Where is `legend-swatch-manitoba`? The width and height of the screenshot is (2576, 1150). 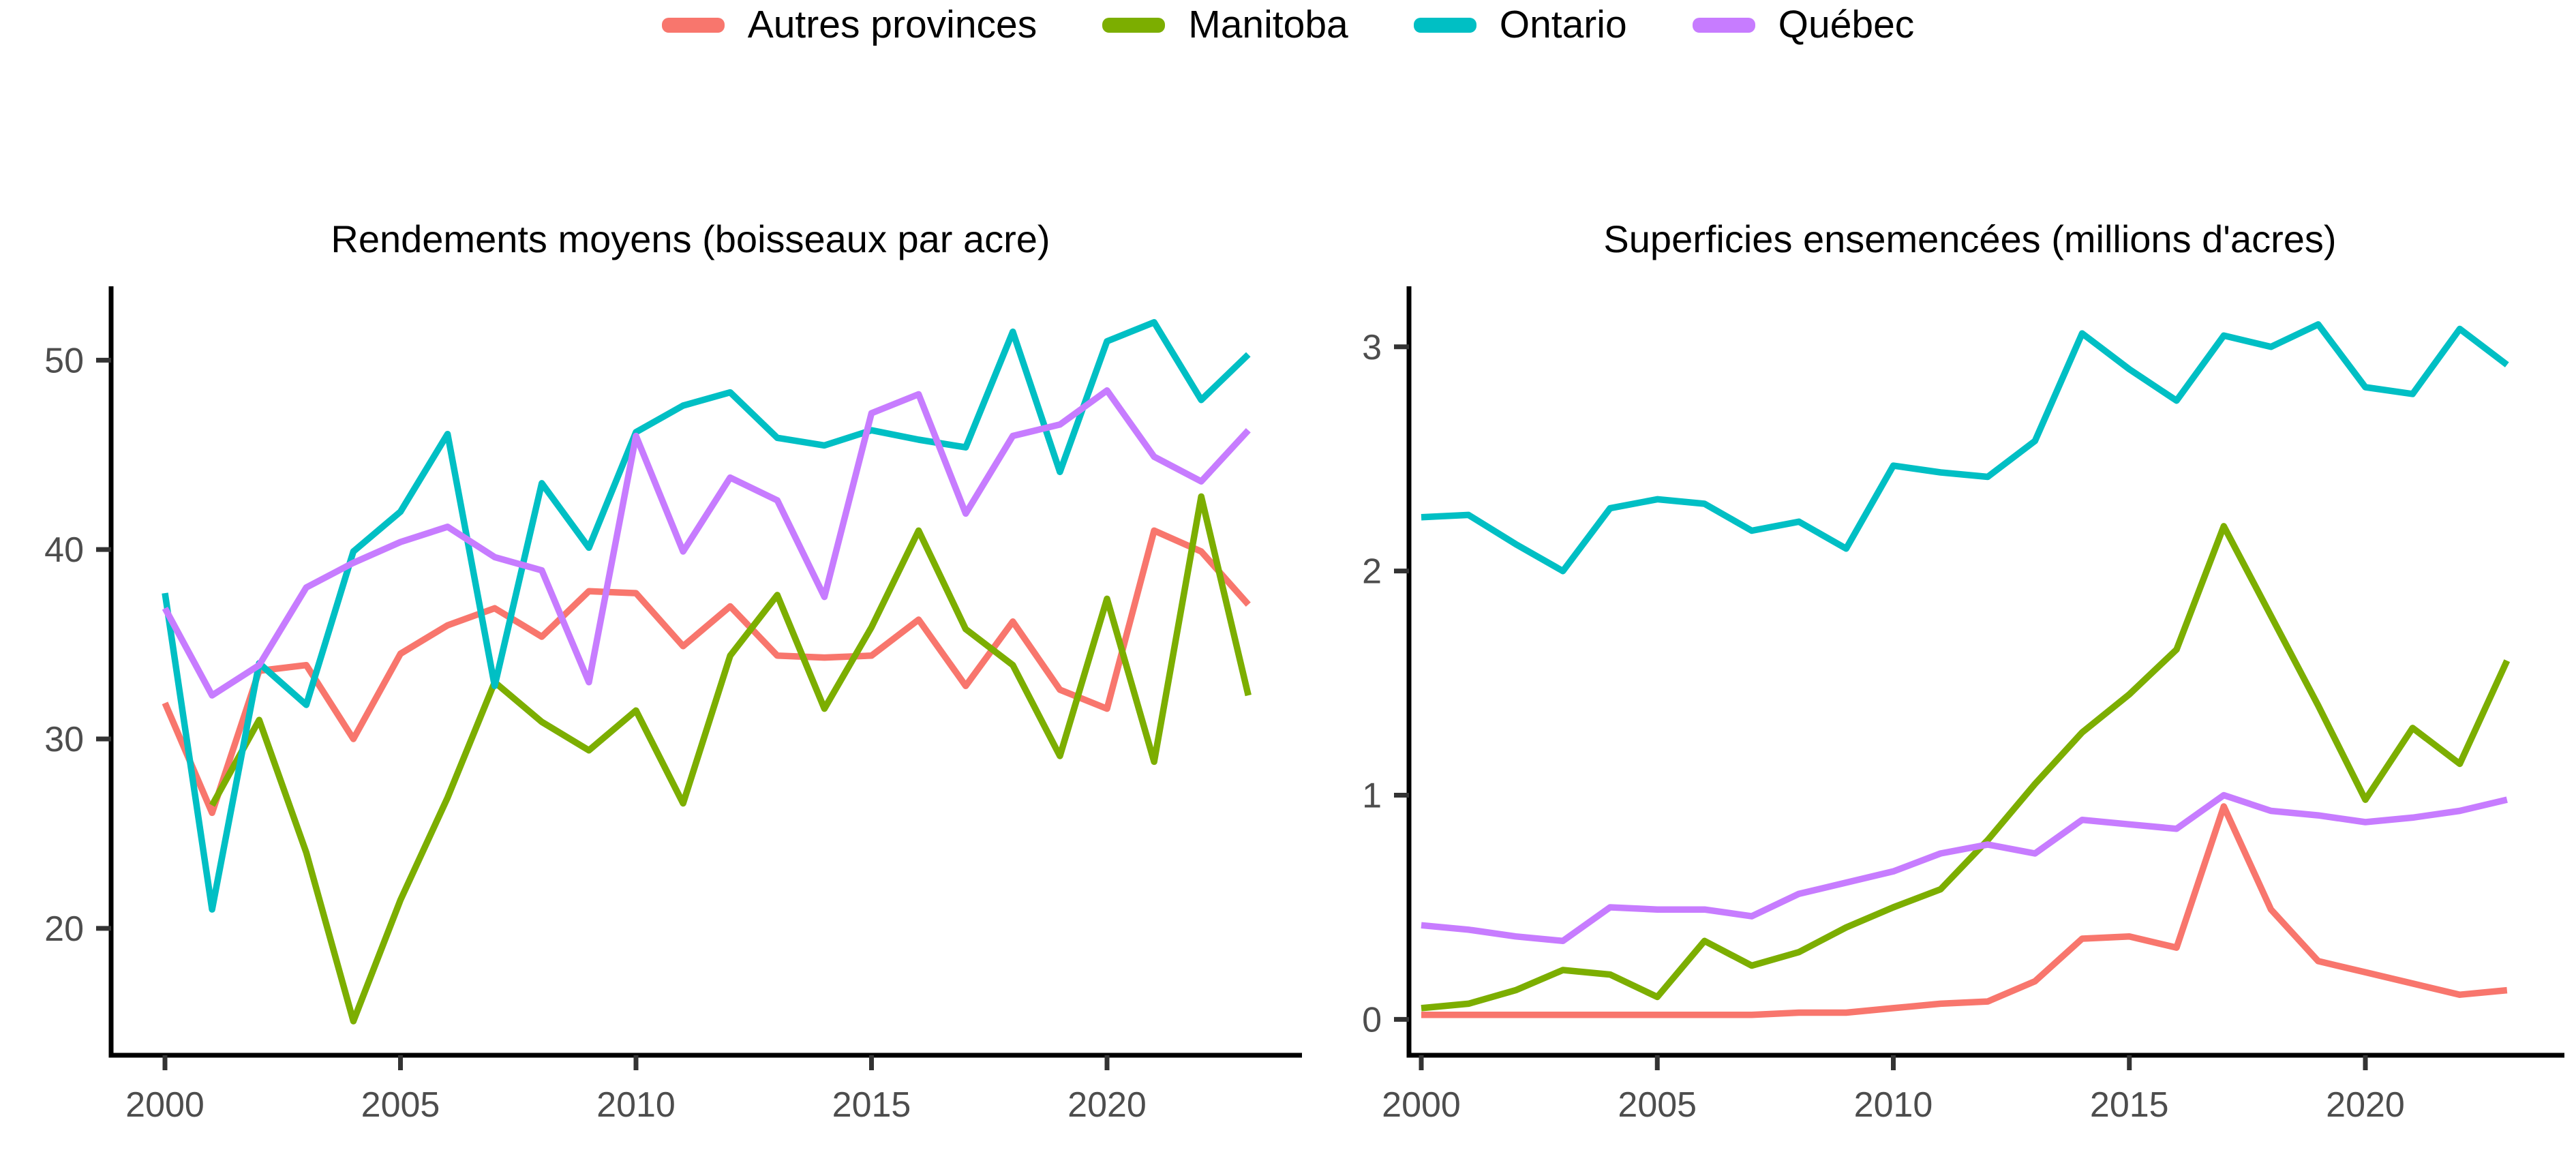
legend-swatch-manitoba is located at coordinates (1134, 25).